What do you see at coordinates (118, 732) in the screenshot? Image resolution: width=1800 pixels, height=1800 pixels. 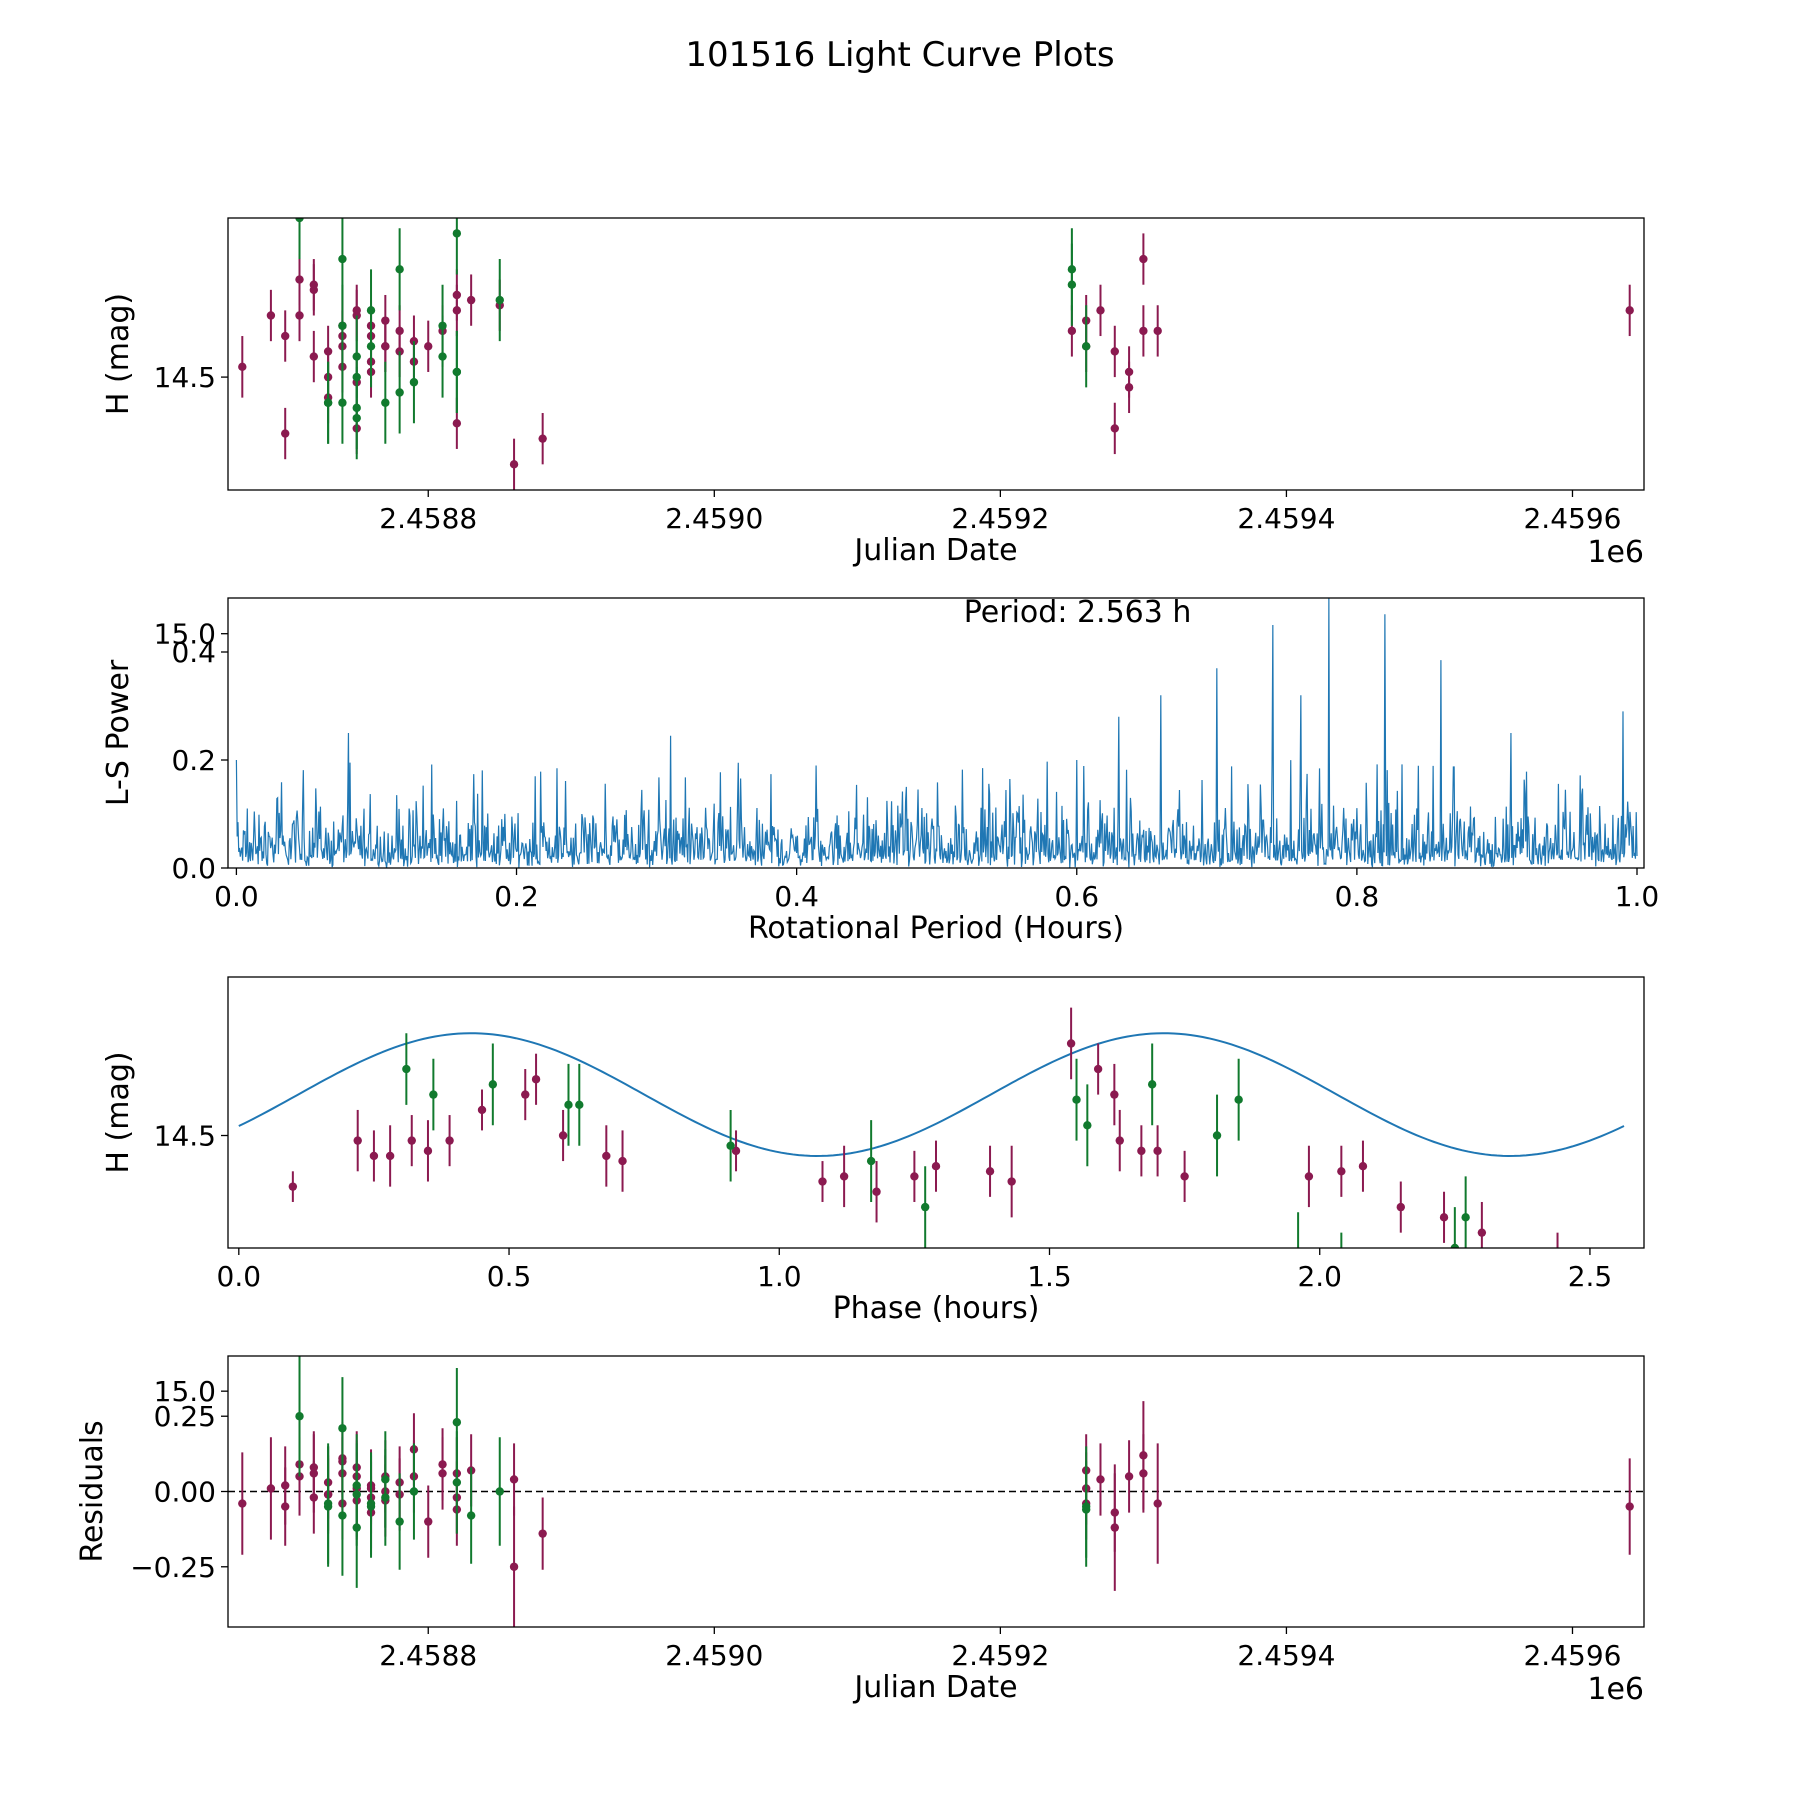 I see `y-axis-label: L-S Power` at bounding box center [118, 732].